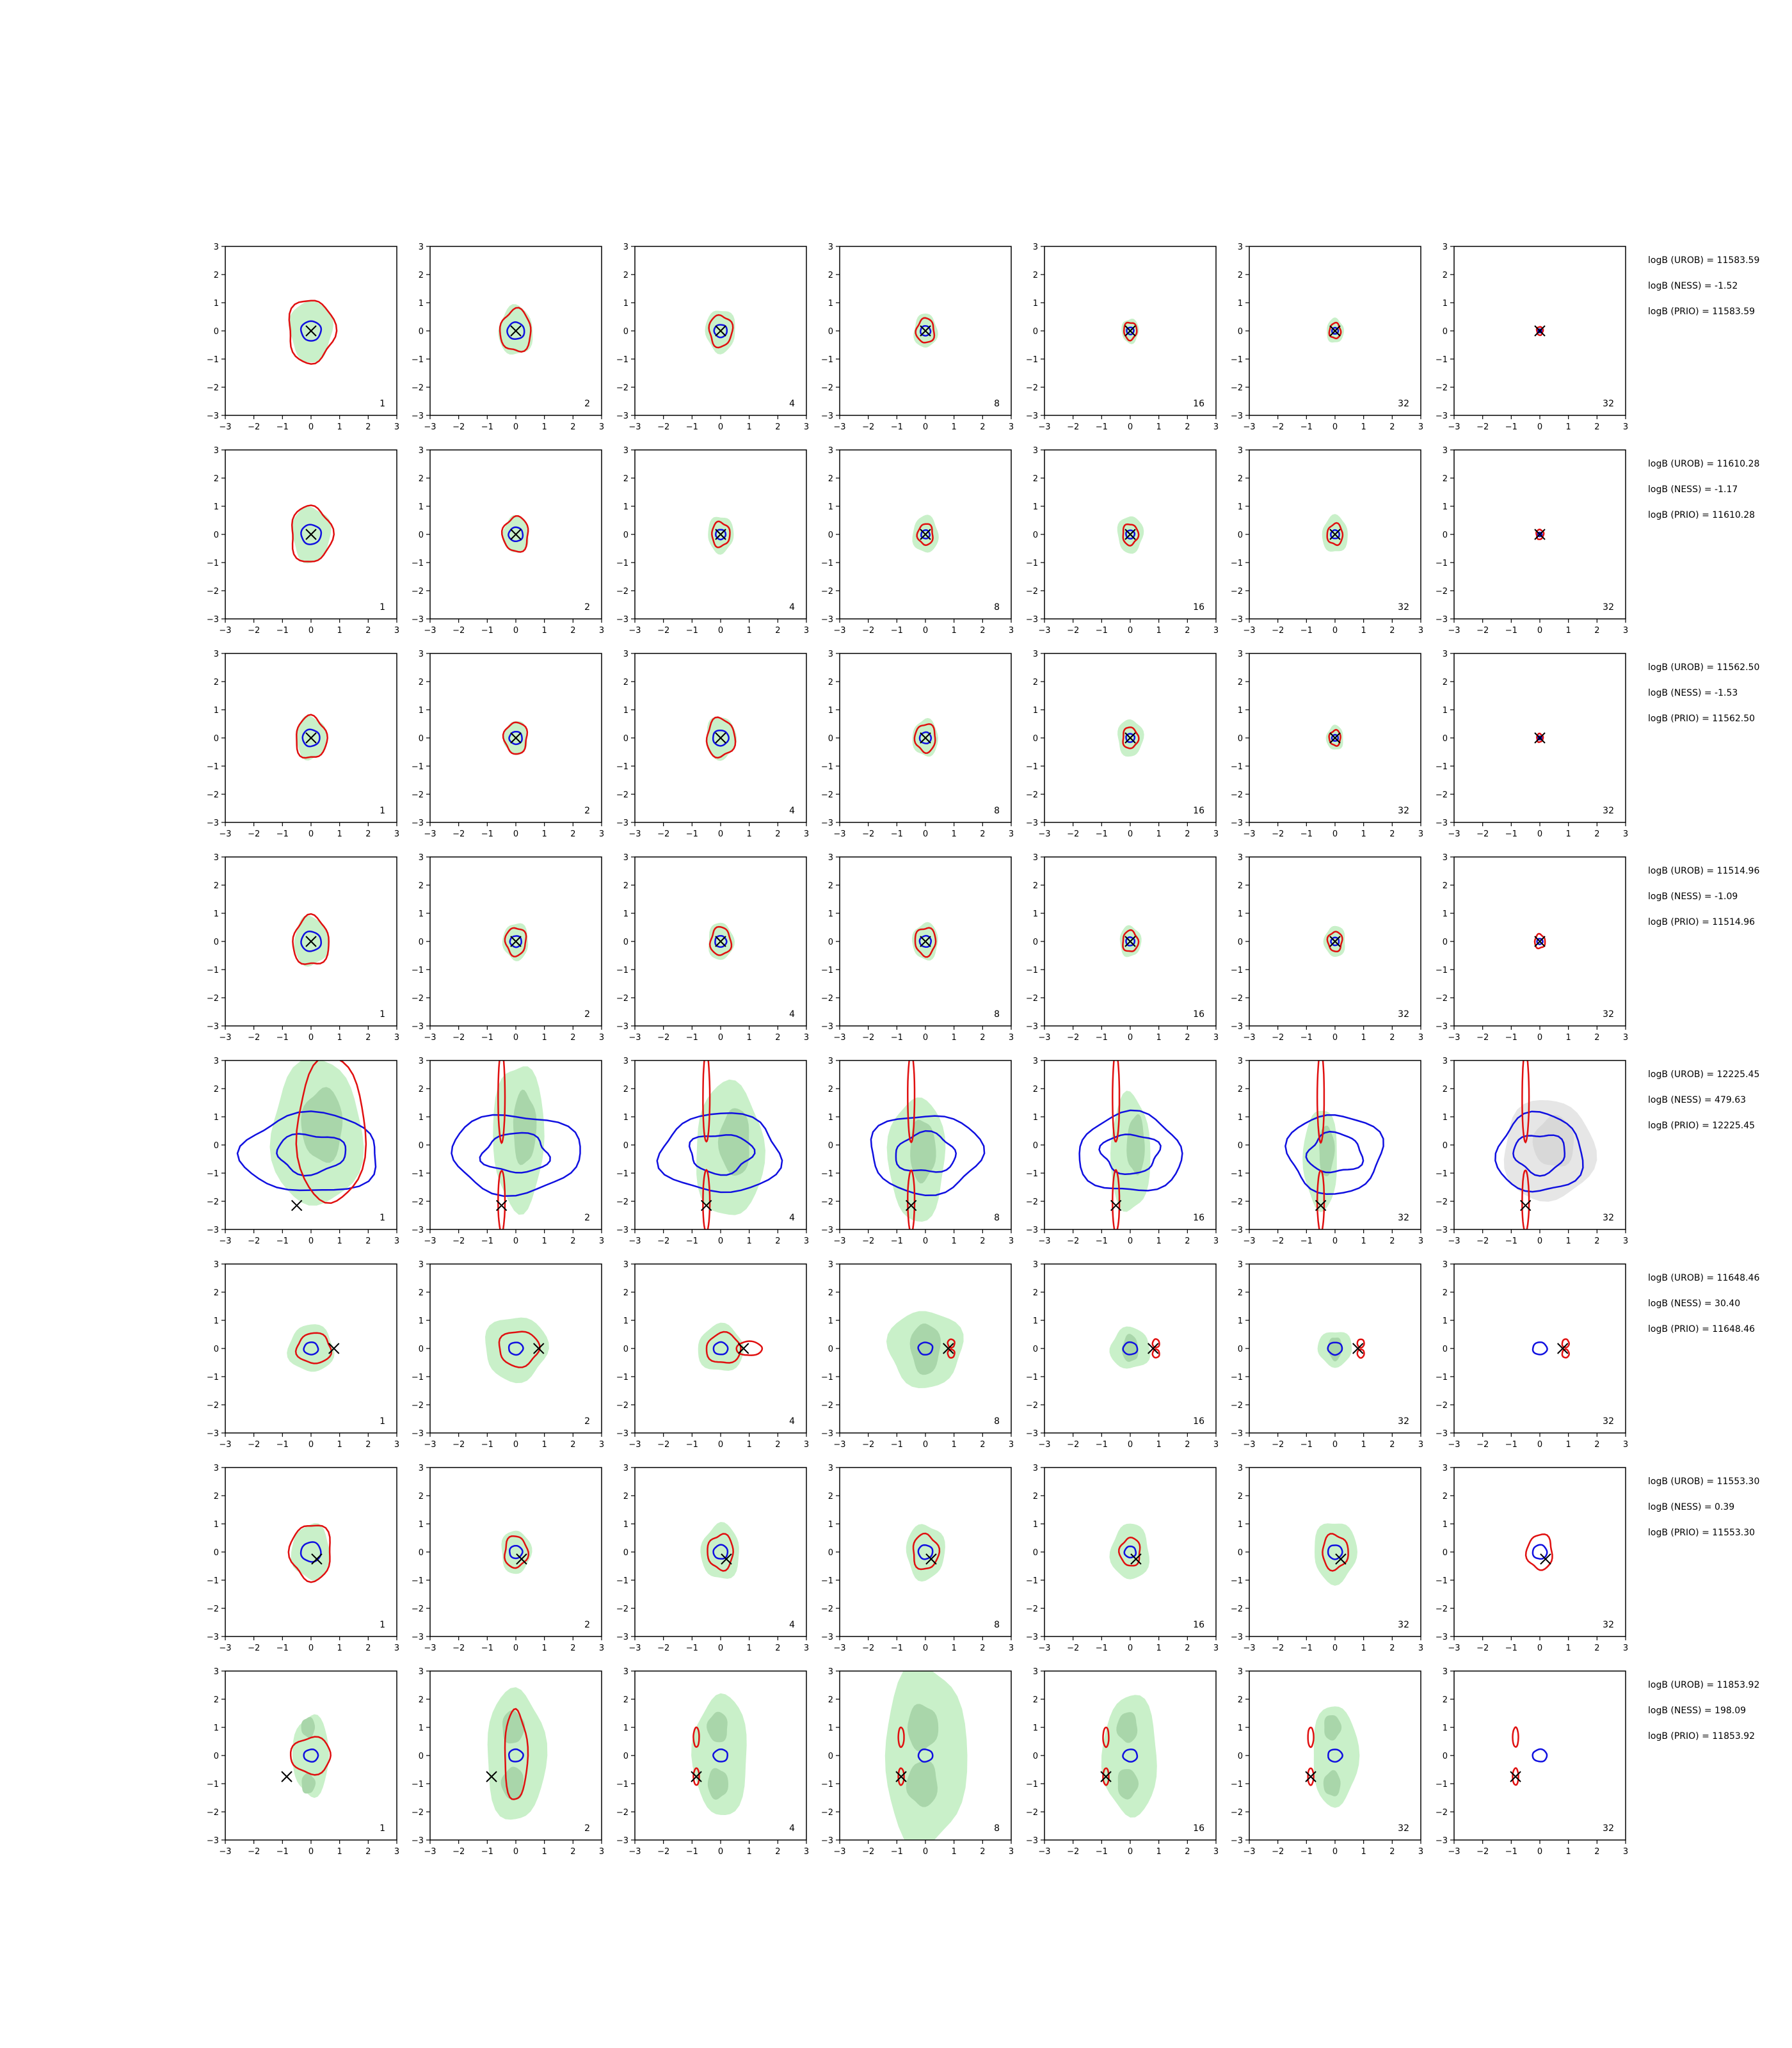 This screenshot has height=2048, width=1792. I want to click on panel-label: 8, so click(997, 1218).